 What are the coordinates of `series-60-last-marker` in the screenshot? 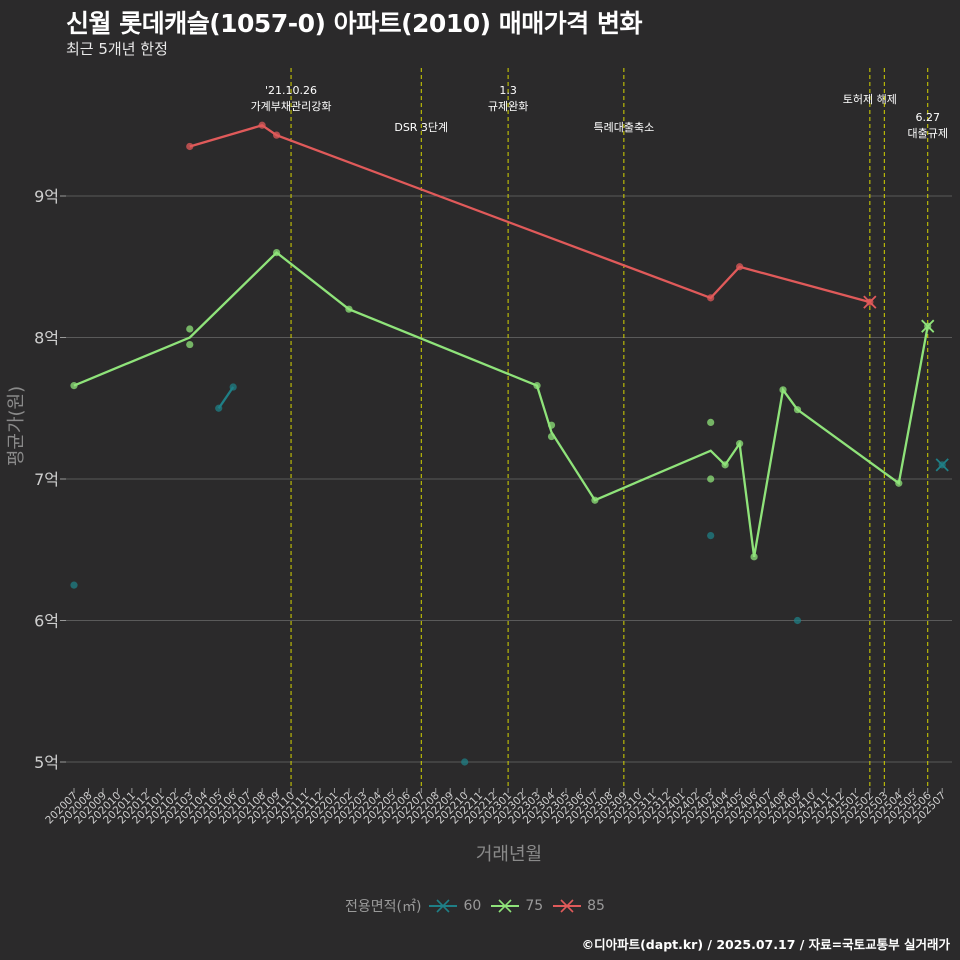 It's located at (942, 465).